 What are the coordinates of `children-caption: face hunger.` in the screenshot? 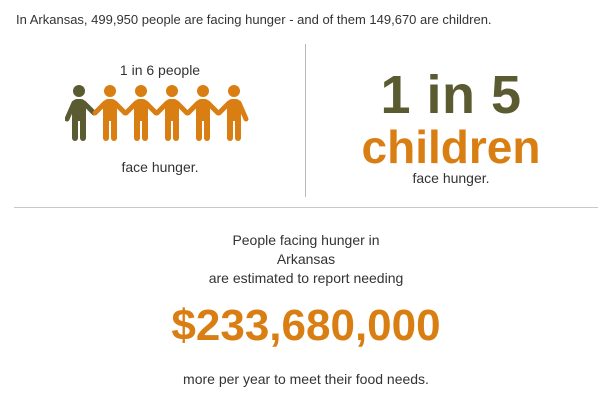 It's located at (451, 178).